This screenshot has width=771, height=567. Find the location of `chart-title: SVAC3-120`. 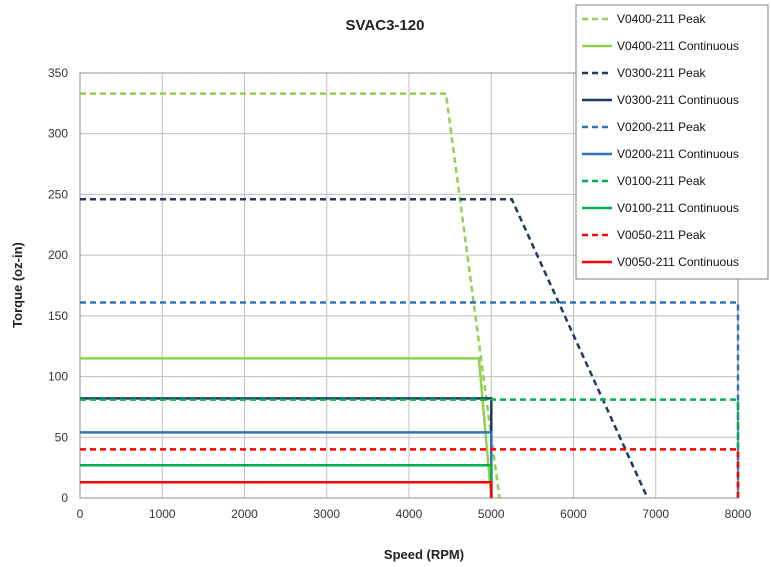

chart-title: SVAC3-120 is located at coordinates (385, 25).